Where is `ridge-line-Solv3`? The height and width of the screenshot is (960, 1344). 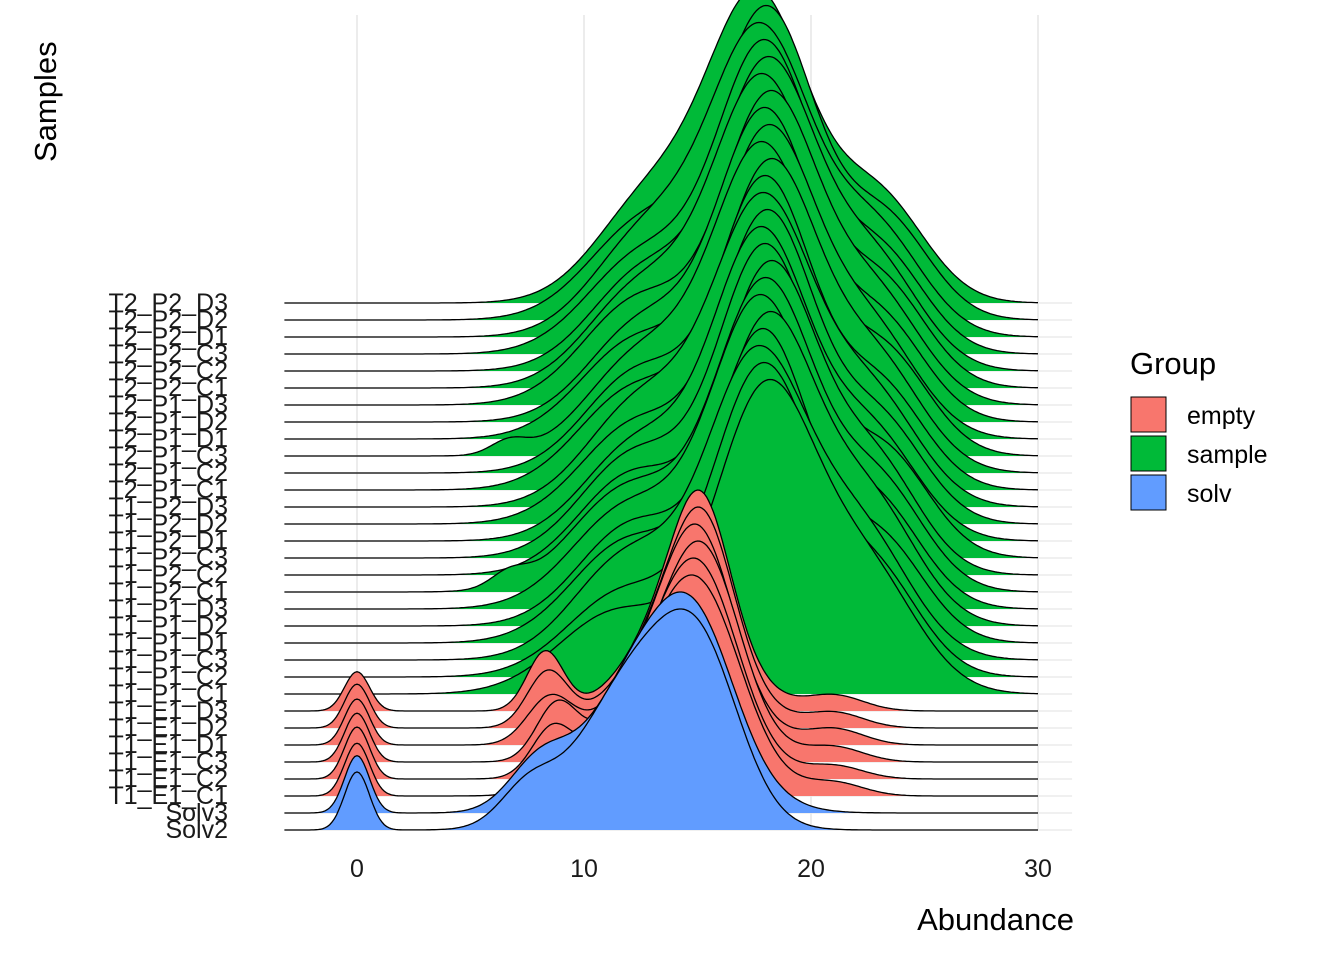
ridge-line-Solv3 is located at coordinates (661, 702).